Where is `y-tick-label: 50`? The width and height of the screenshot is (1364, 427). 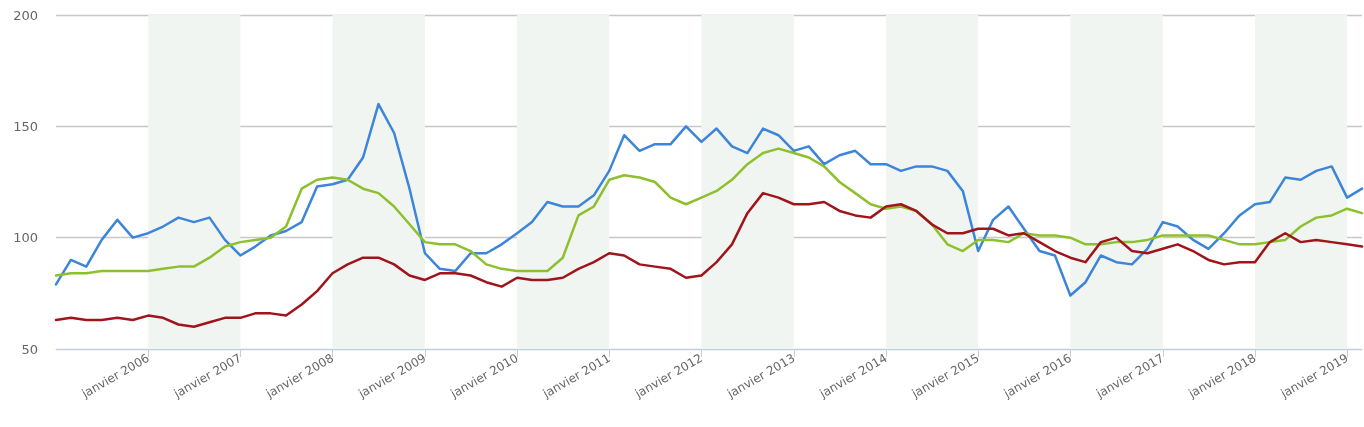 y-tick-label: 50 is located at coordinates (29, 349).